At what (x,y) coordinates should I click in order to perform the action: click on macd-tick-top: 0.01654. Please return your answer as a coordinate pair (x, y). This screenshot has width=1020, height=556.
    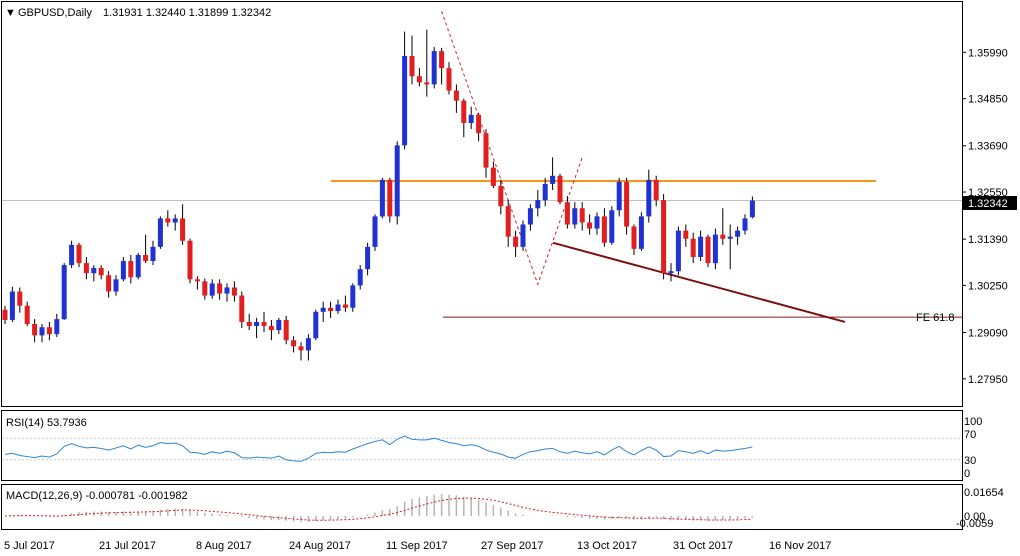
    Looking at the image, I should click on (984, 493).